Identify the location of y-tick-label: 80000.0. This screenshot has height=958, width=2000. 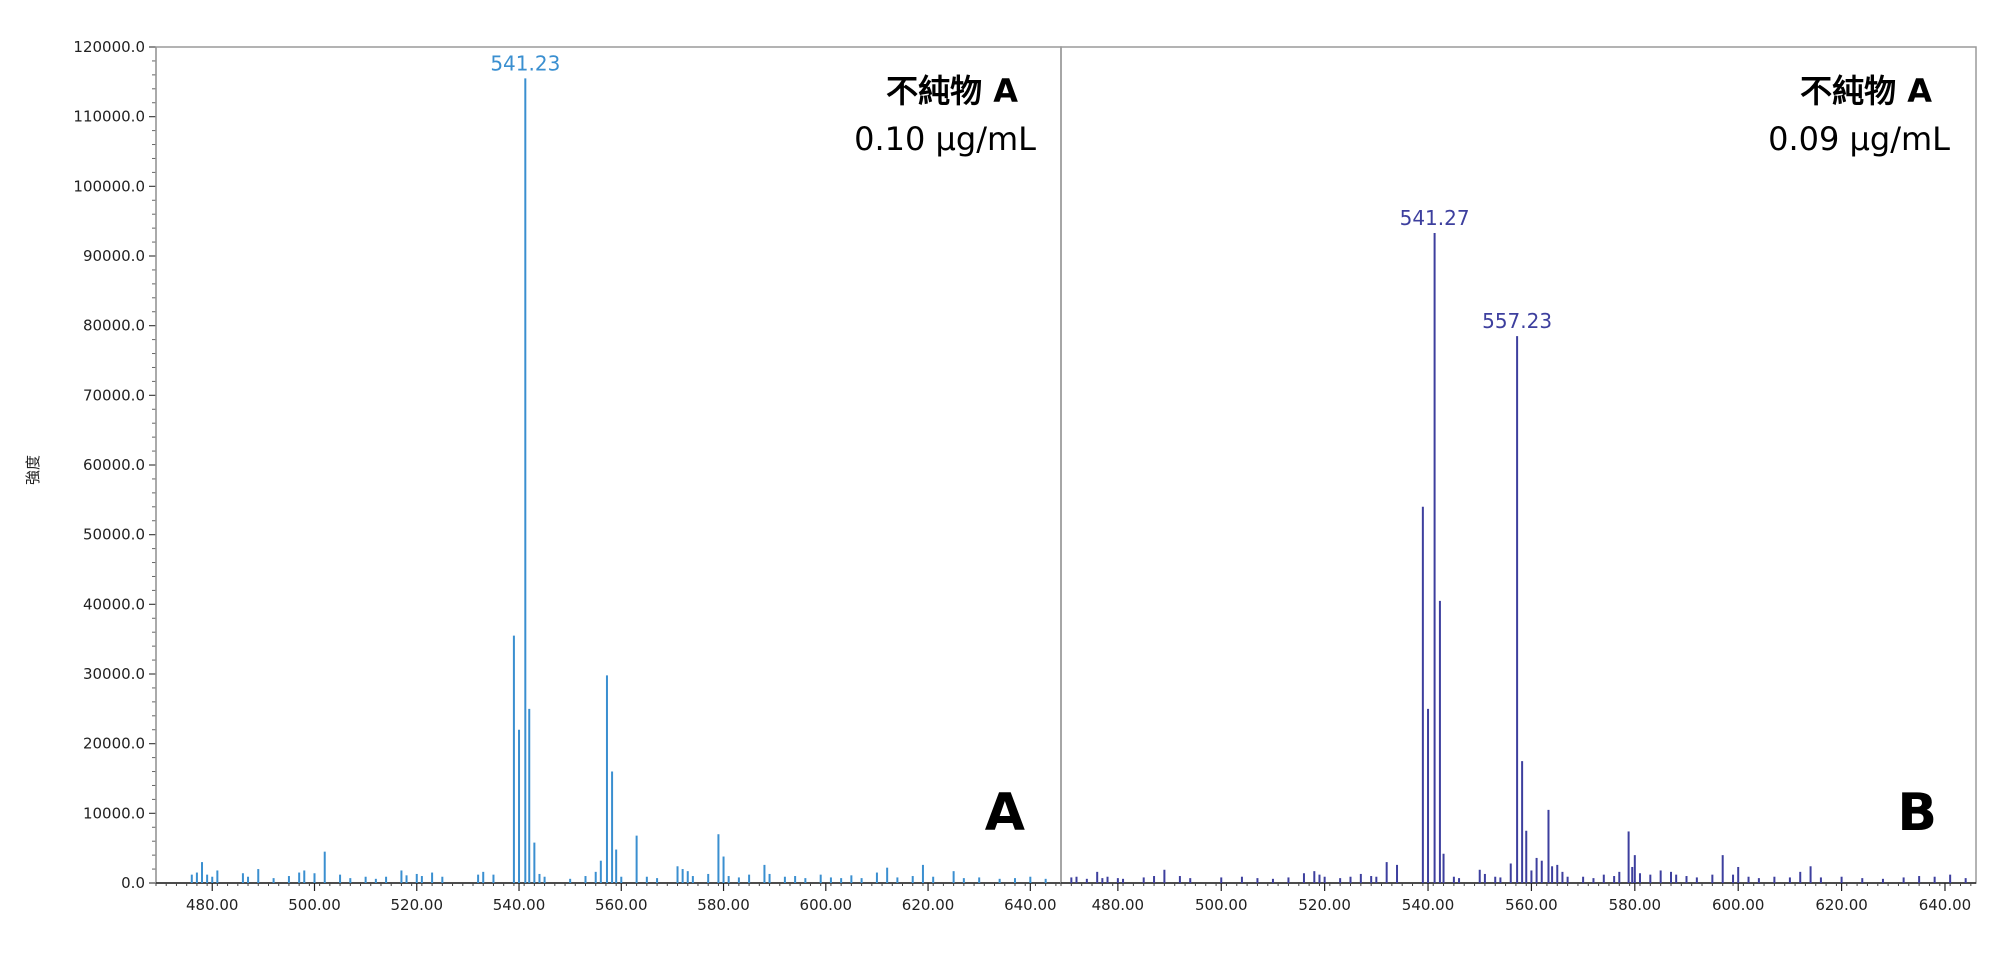
(114, 326).